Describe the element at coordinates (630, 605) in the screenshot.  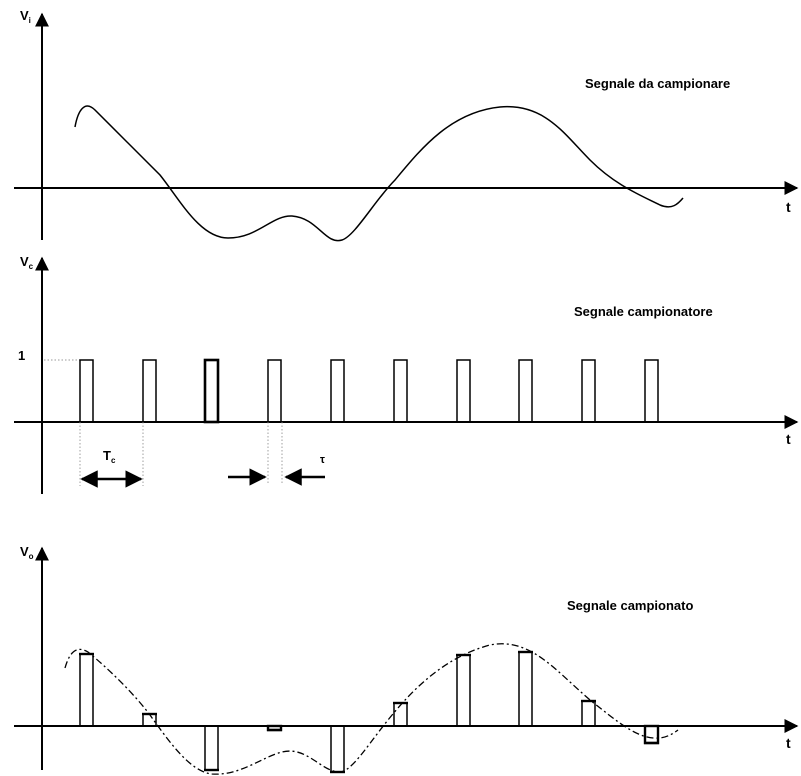
I see `sampled-signal-title: Segnale campionato` at that location.